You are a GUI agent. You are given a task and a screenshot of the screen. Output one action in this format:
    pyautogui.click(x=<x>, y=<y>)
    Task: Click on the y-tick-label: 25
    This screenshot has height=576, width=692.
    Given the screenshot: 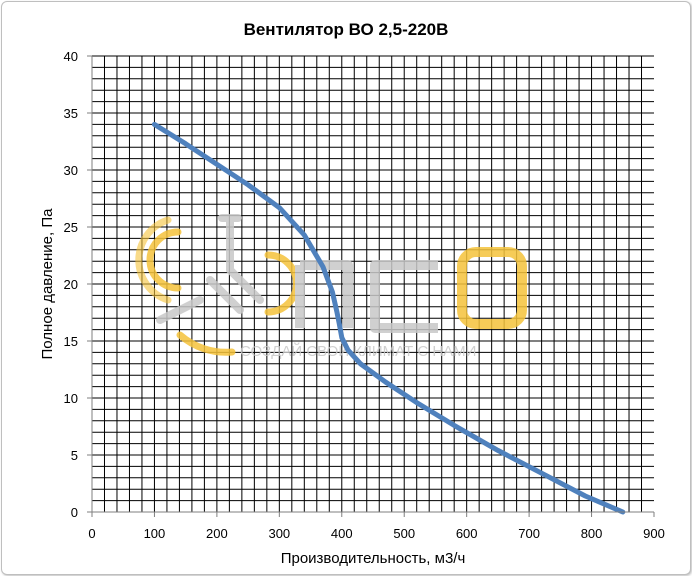 What is the action you would take?
    pyautogui.click(x=71, y=227)
    